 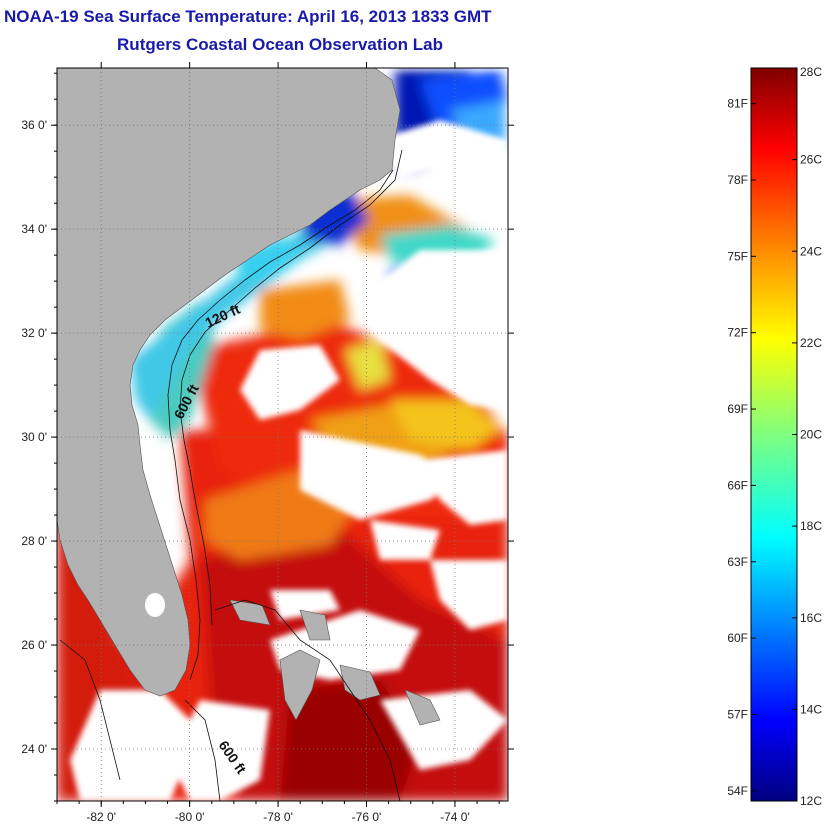 I want to click on colorbar-celsius-label: 28C, so click(x=811, y=72).